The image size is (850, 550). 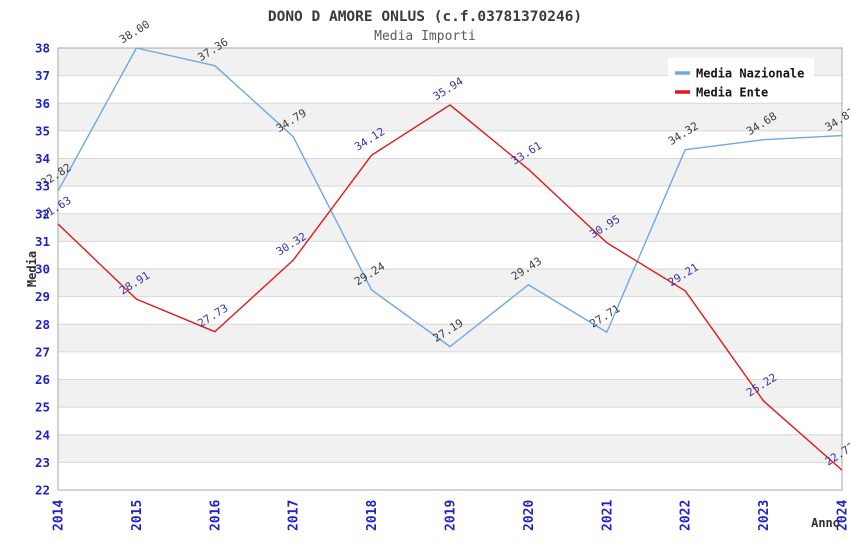 What do you see at coordinates (686, 515) in the screenshot?
I see `x-tick-label: 2022` at bounding box center [686, 515].